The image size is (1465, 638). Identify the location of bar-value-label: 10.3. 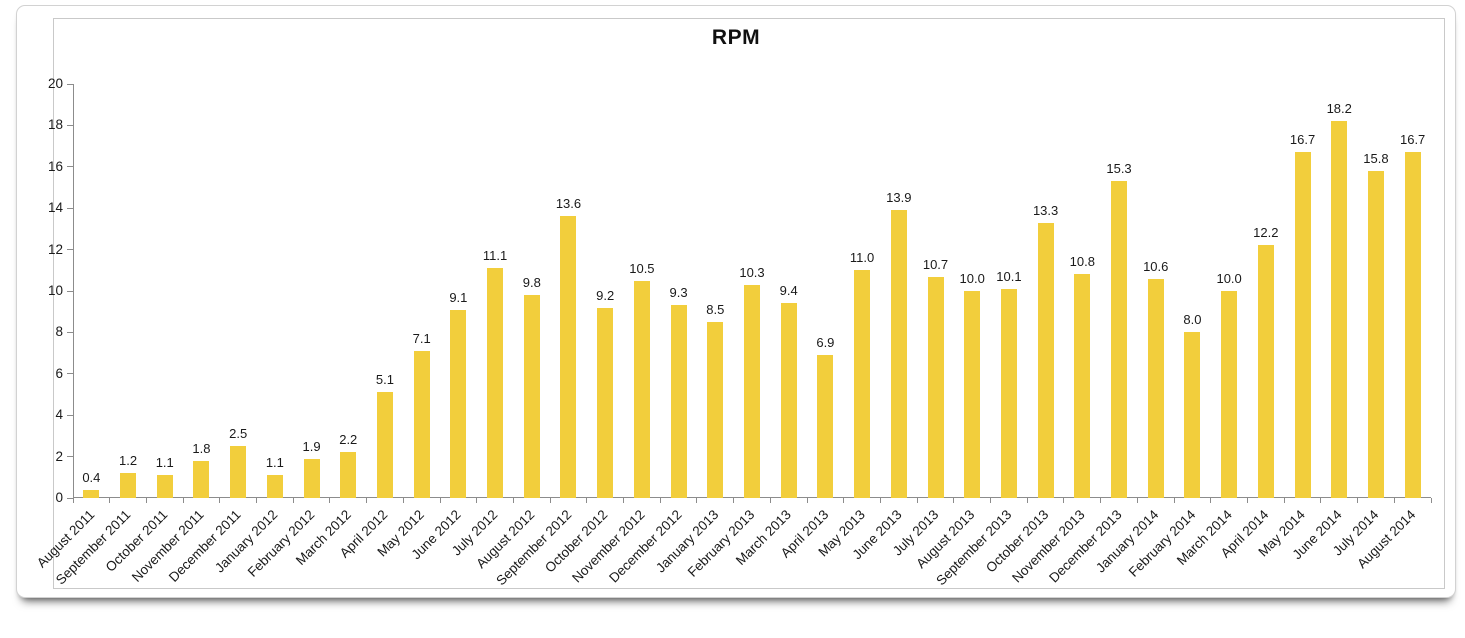
(752, 272).